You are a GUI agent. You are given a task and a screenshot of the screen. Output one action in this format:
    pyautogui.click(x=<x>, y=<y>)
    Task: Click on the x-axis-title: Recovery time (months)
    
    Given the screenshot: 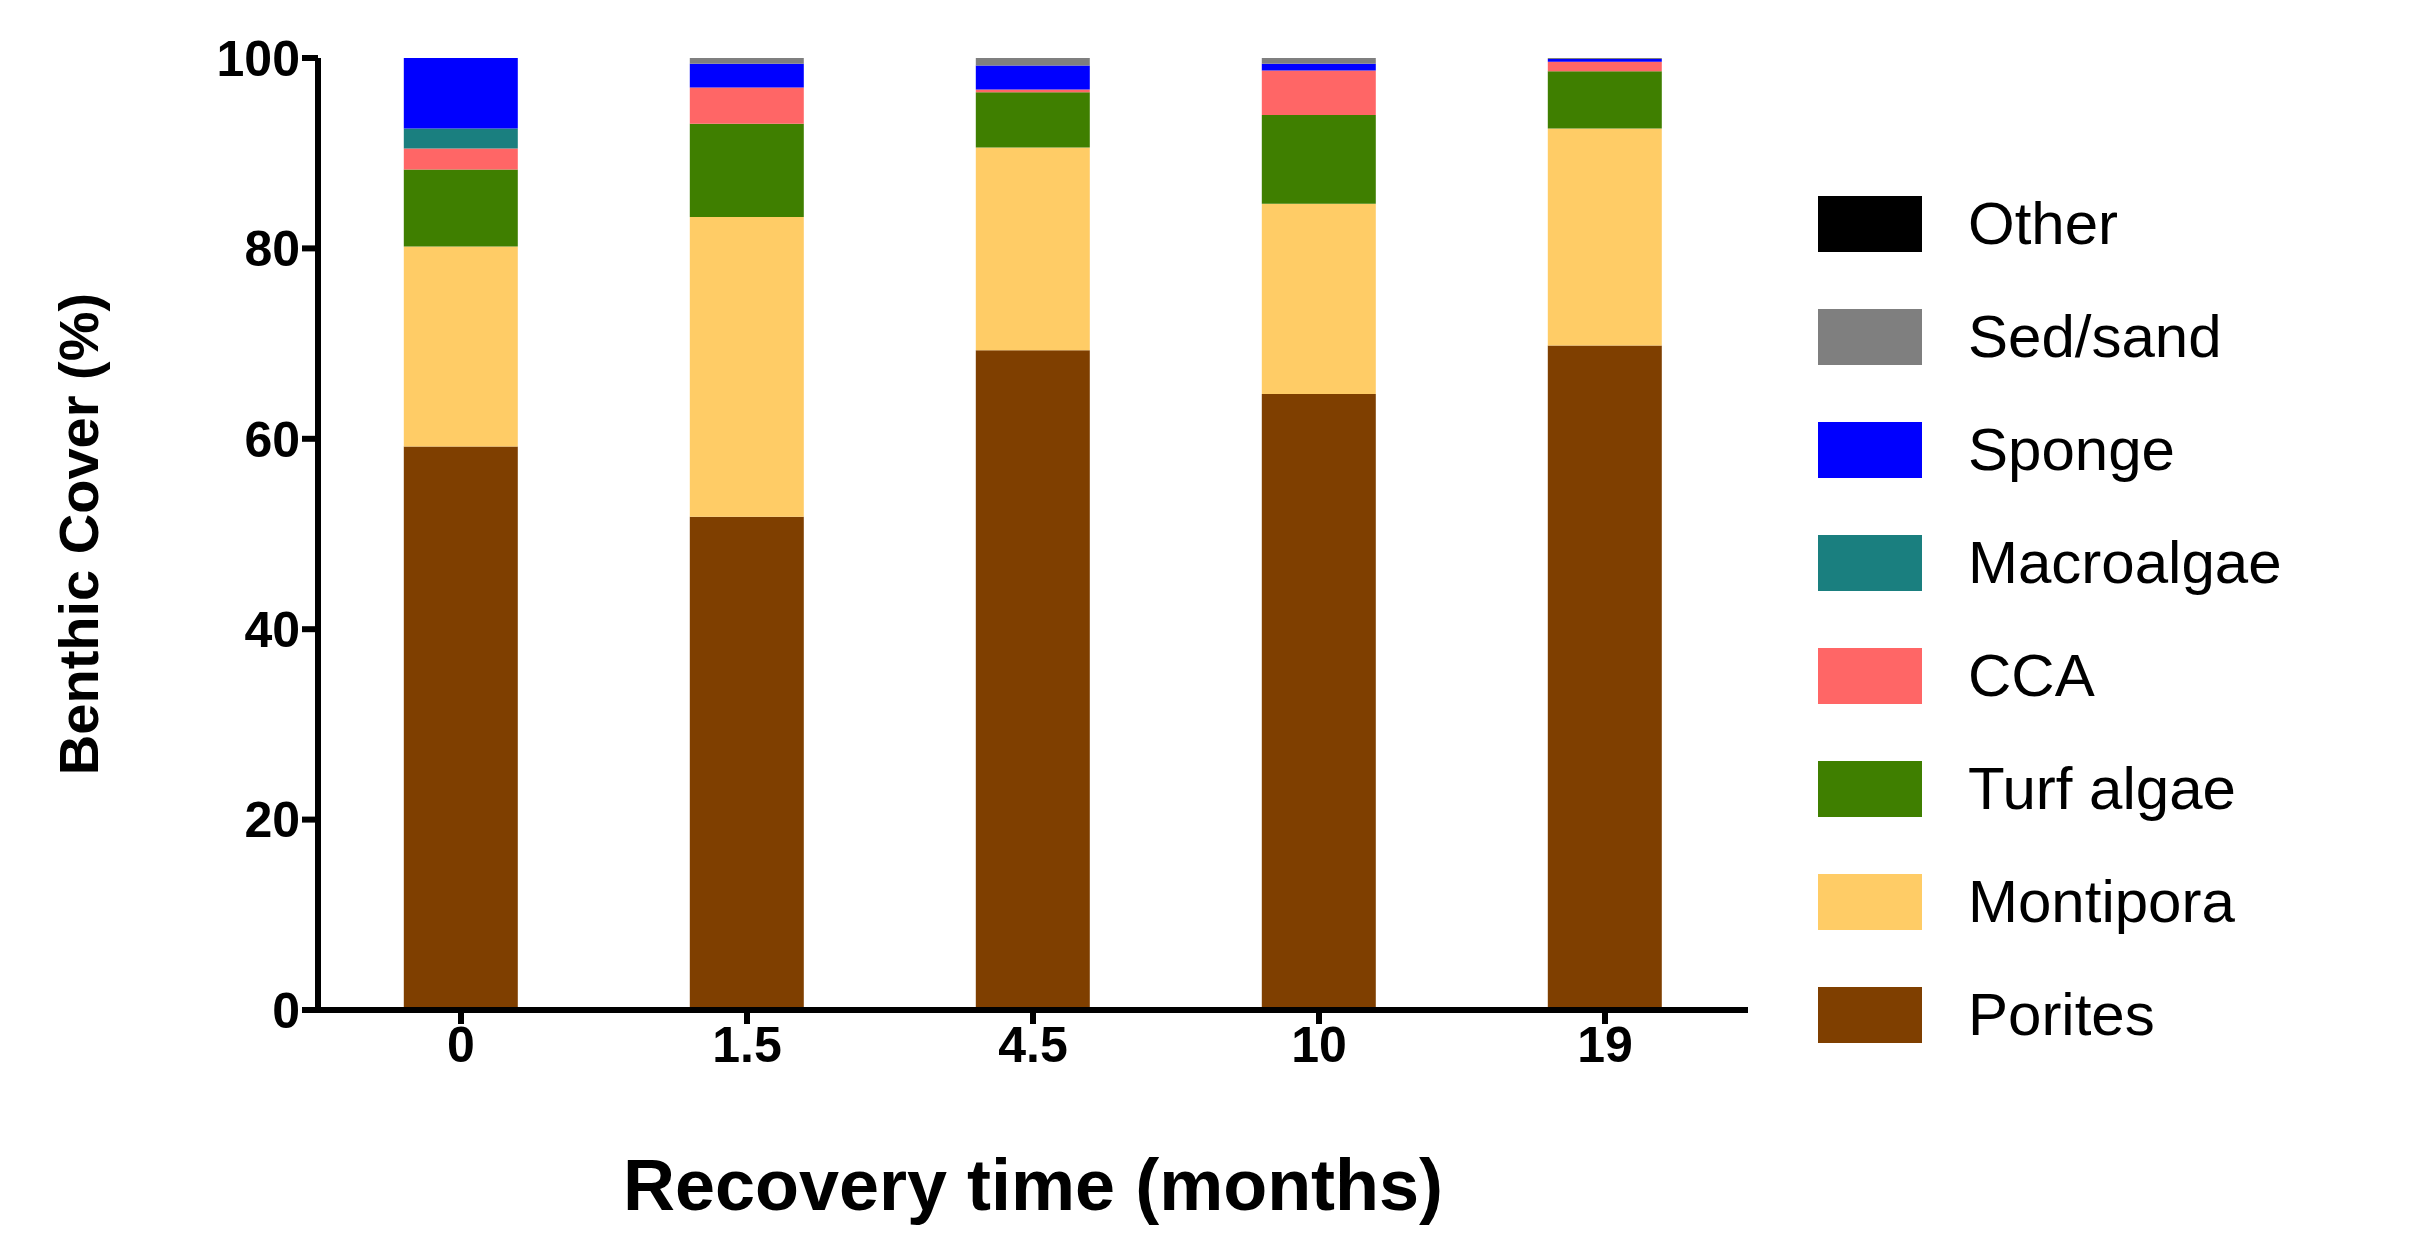 What is the action you would take?
    pyautogui.click(x=1033, y=1185)
    